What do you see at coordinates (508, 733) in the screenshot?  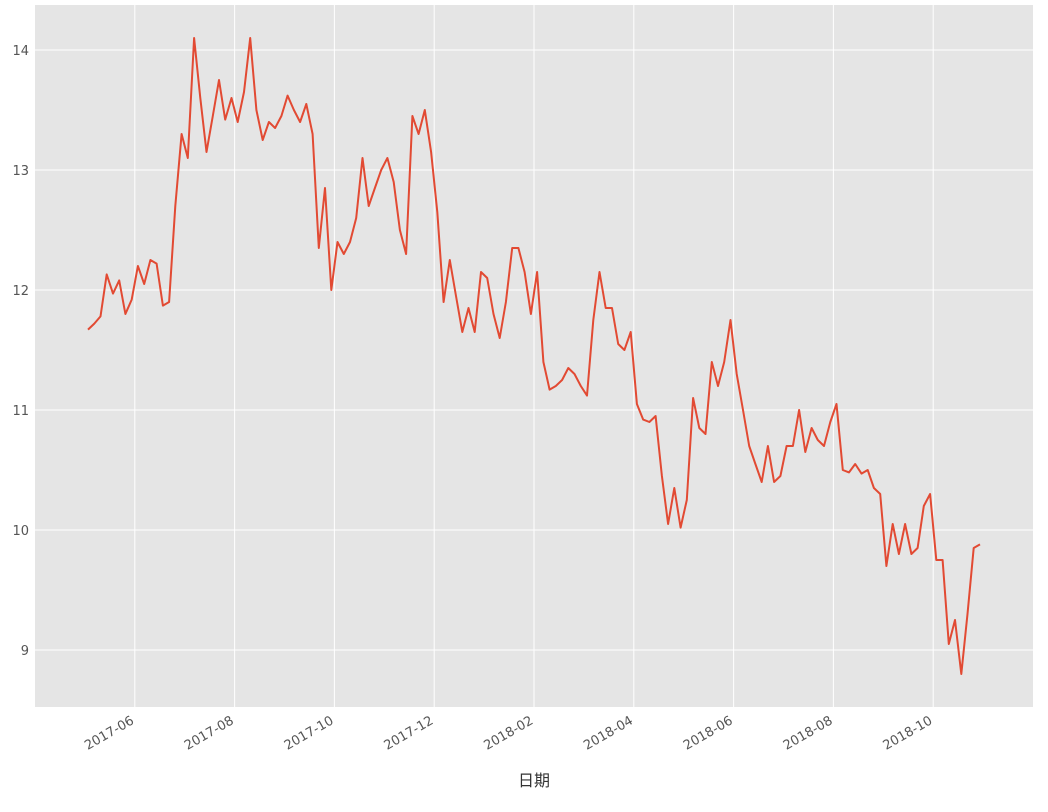 I see `x-tick-label: 2018-02` at bounding box center [508, 733].